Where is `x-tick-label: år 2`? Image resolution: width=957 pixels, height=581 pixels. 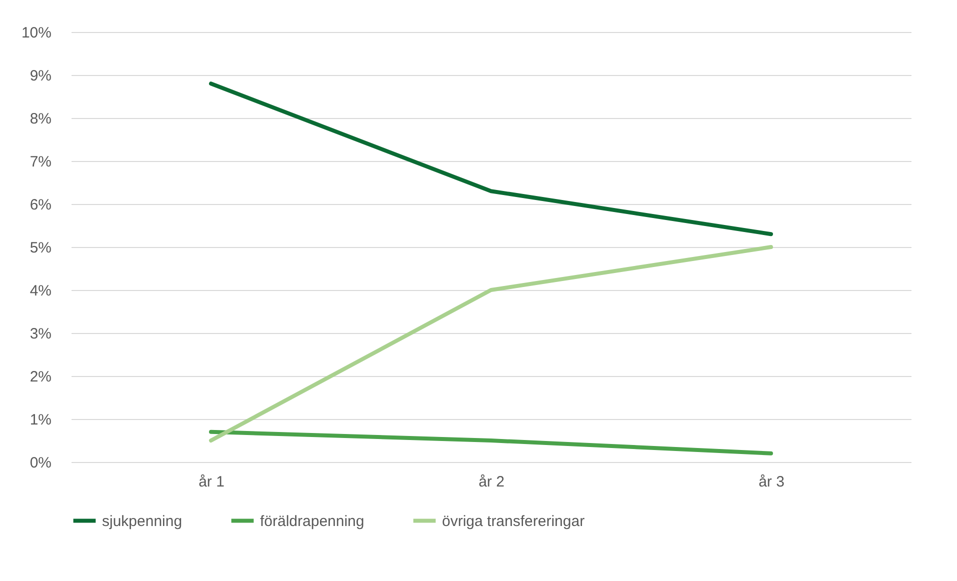 x-tick-label: år 2 is located at coordinates (491, 482).